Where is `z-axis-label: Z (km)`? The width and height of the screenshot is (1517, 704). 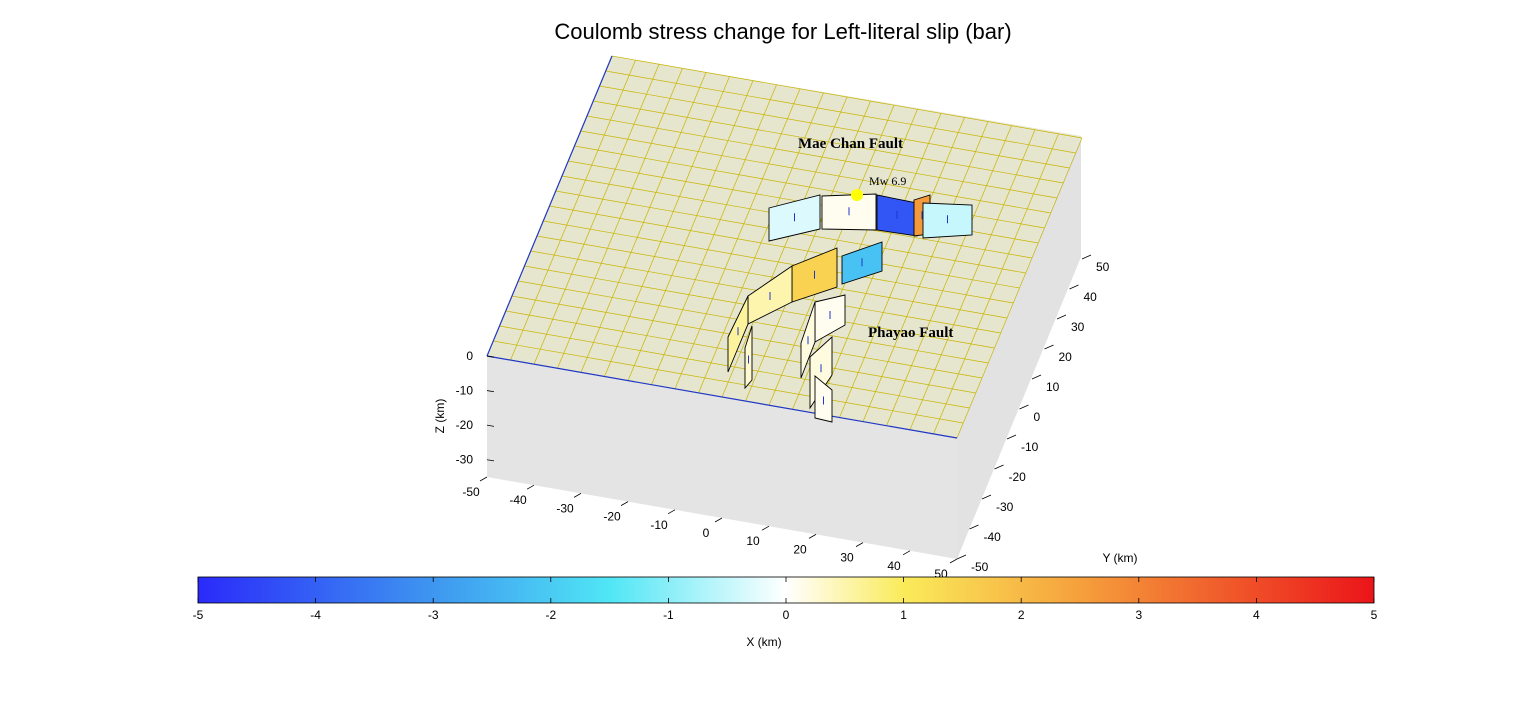
z-axis-label: Z (km) is located at coordinates (440, 416).